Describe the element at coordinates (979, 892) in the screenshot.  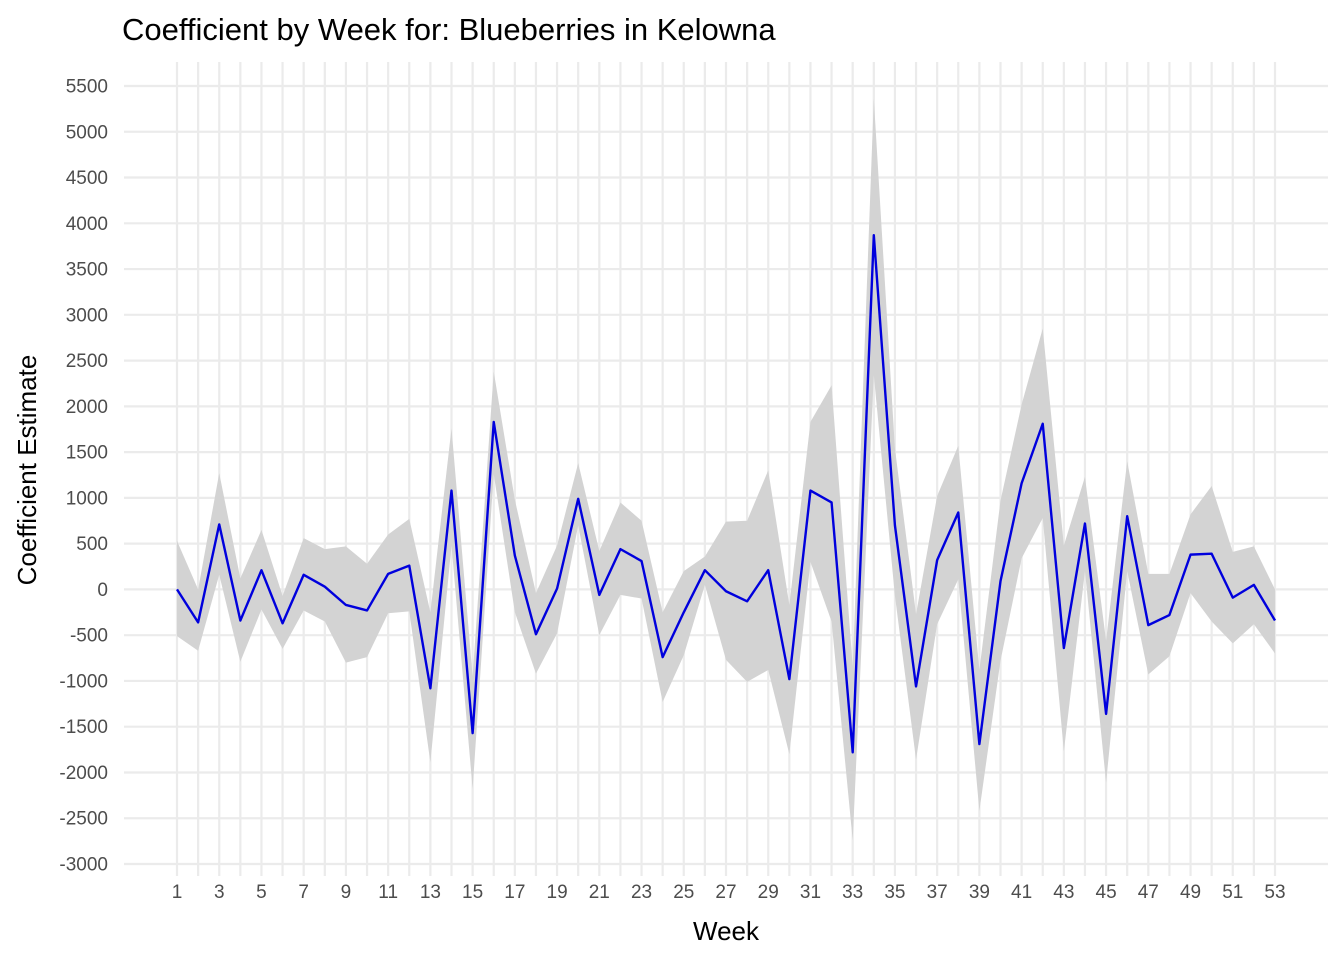
I see `x-tick-label: 39` at that location.